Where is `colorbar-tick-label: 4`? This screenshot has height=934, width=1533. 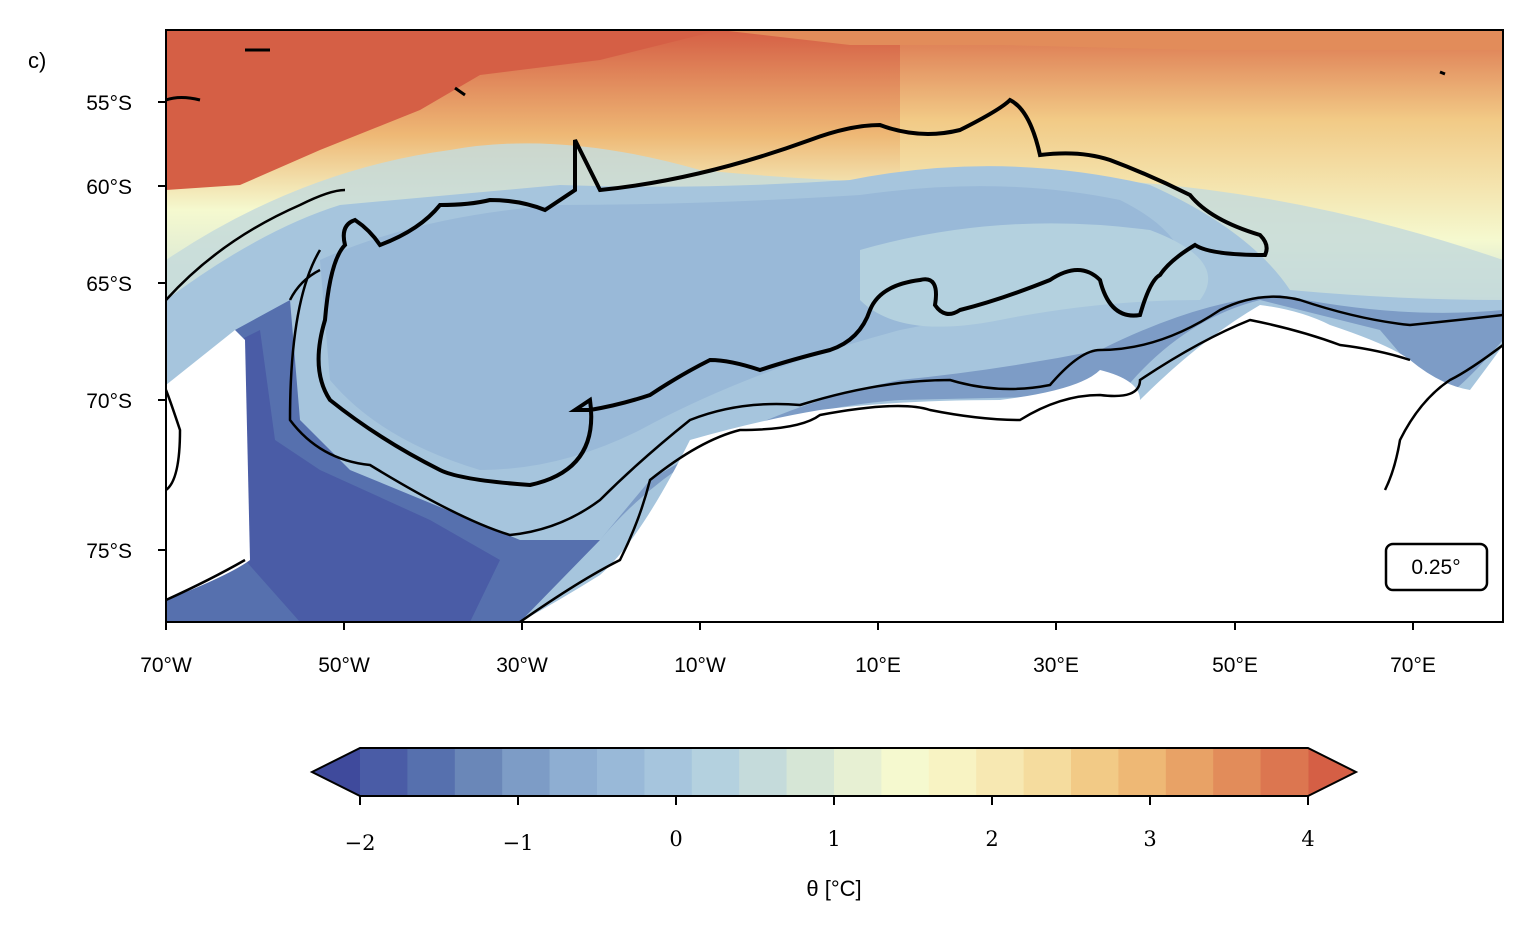
colorbar-tick-label: 4 is located at coordinates (1307, 839).